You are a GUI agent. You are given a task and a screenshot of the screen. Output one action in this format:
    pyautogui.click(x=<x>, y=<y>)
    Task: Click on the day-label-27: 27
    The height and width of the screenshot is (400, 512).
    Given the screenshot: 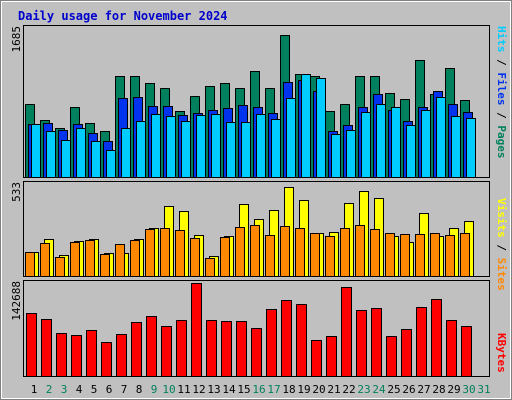 What is the action you would take?
    pyautogui.click(x=423, y=389)
    